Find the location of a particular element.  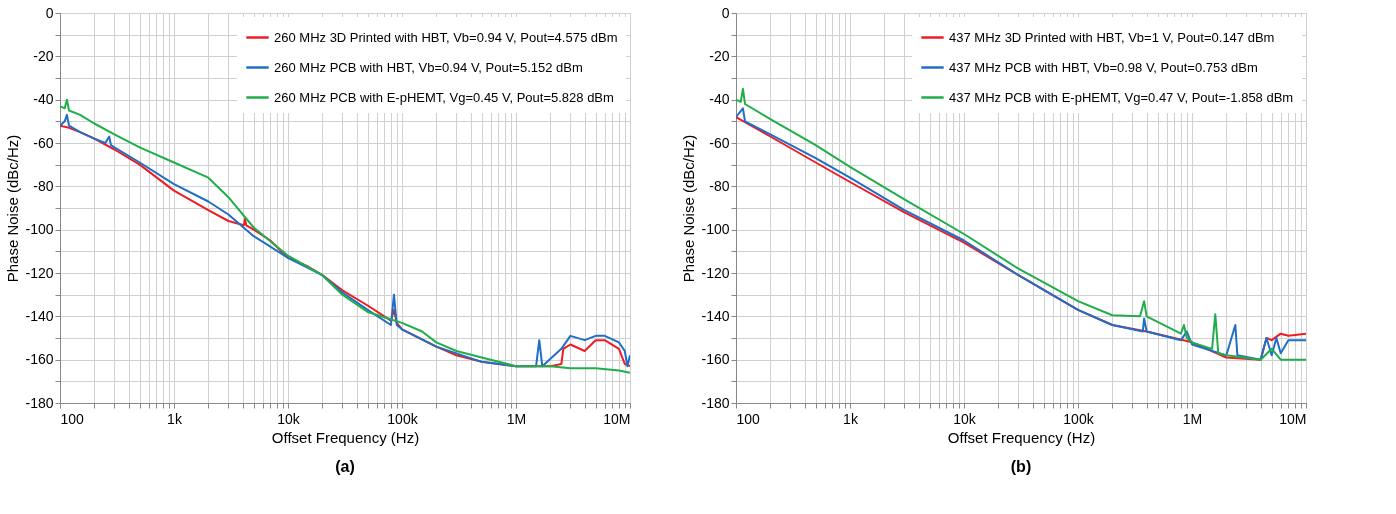

text: (a) is located at coordinates (345, 466).